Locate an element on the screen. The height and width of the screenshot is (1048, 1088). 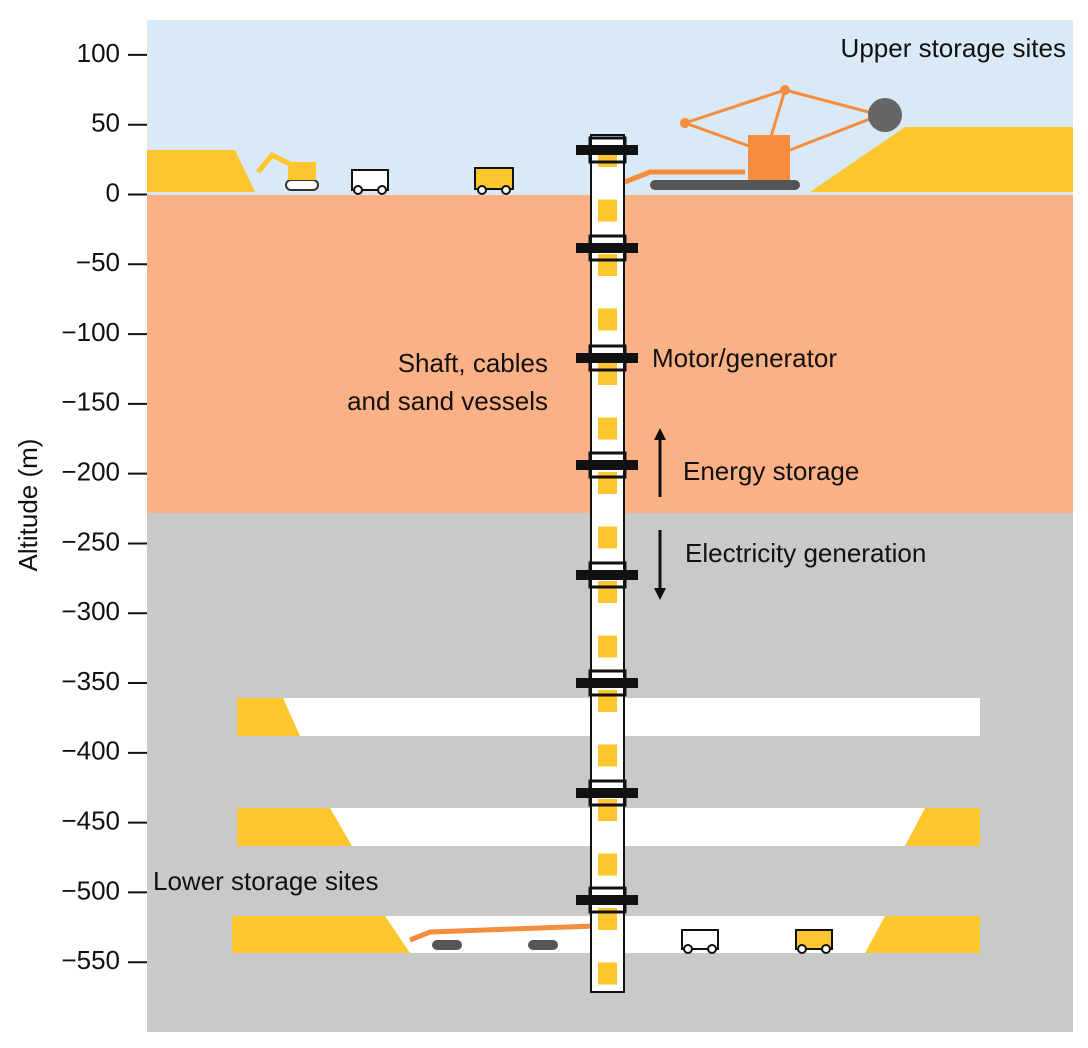
label: Electricity generation is located at coordinates (805, 553).